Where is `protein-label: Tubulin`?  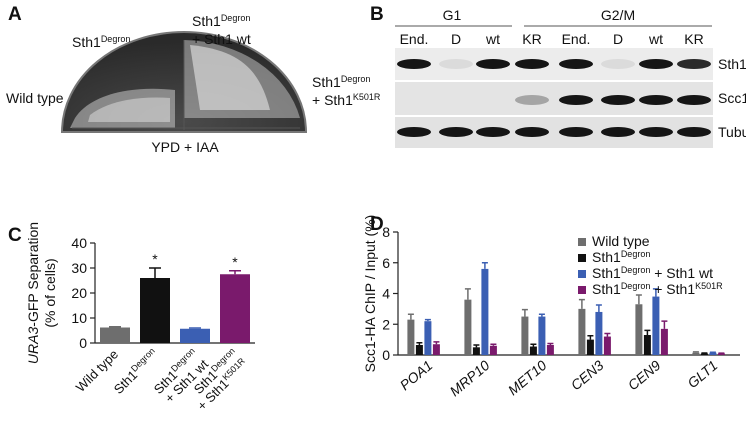
protein-label: Tubulin is located at coordinates (732, 132).